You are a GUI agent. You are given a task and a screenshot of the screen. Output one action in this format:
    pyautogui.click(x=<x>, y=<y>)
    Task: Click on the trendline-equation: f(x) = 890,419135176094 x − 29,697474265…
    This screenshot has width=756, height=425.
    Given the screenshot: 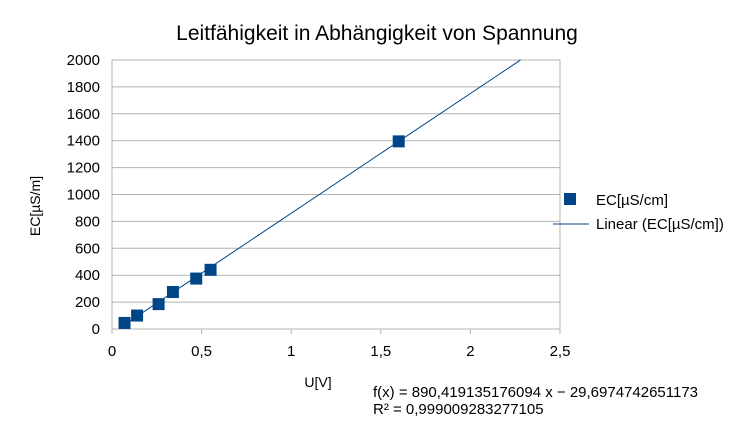 What is the action you would take?
    pyautogui.click(x=535, y=392)
    